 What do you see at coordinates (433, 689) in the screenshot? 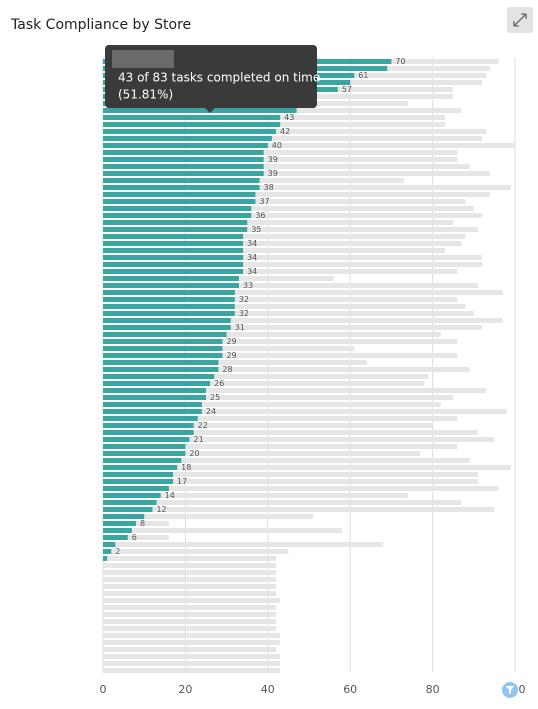
I see `x-tick-label: 80` at bounding box center [433, 689].